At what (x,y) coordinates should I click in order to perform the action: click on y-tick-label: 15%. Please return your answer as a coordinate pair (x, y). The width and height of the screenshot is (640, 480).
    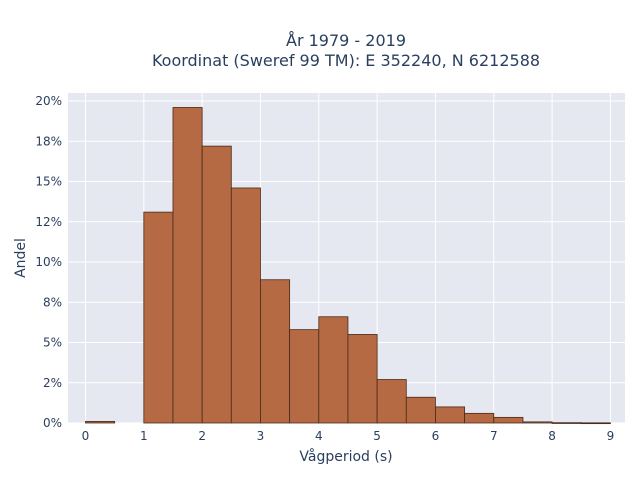
    Looking at the image, I should click on (48, 182).